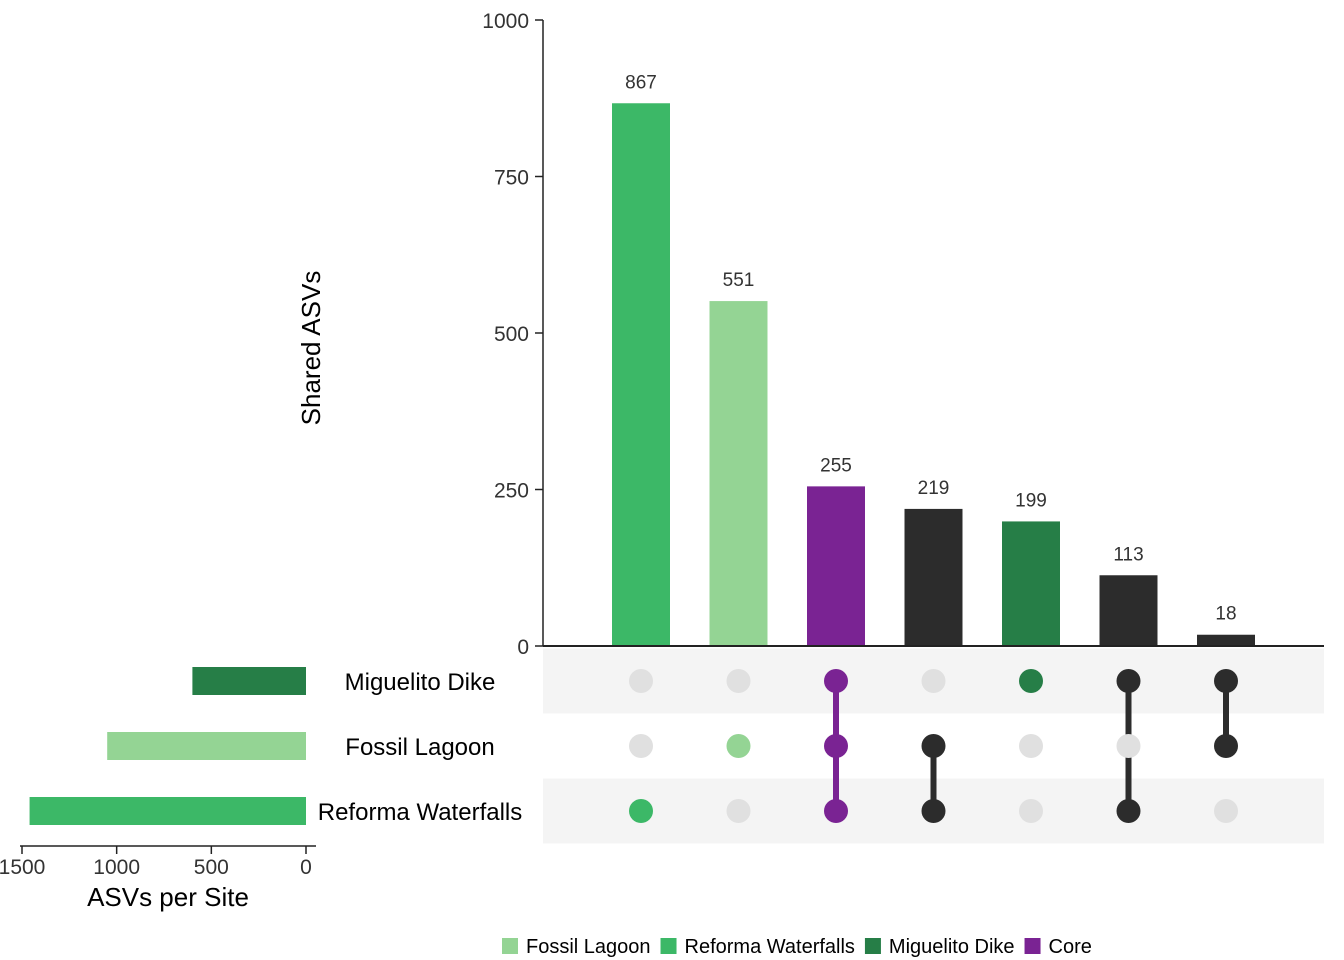 The image size is (1344, 960). What do you see at coordinates (739, 280) in the screenshot?
I see `bar-value-label: 551` at bounding box center [739, 280].